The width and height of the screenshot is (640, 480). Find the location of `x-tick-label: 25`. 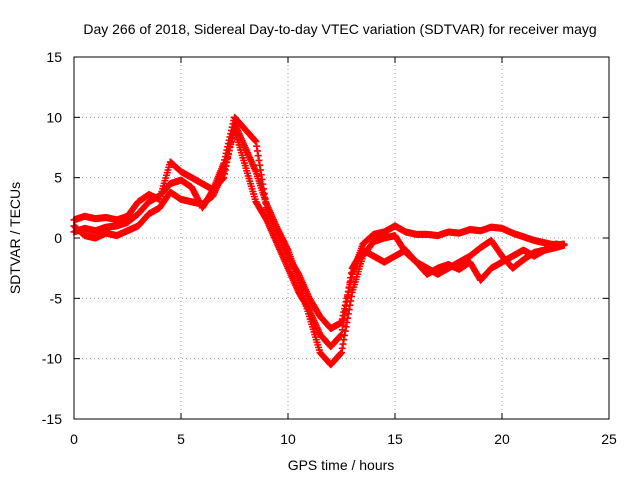

x-tick-label: 25 is located at coordinates (609, 439).